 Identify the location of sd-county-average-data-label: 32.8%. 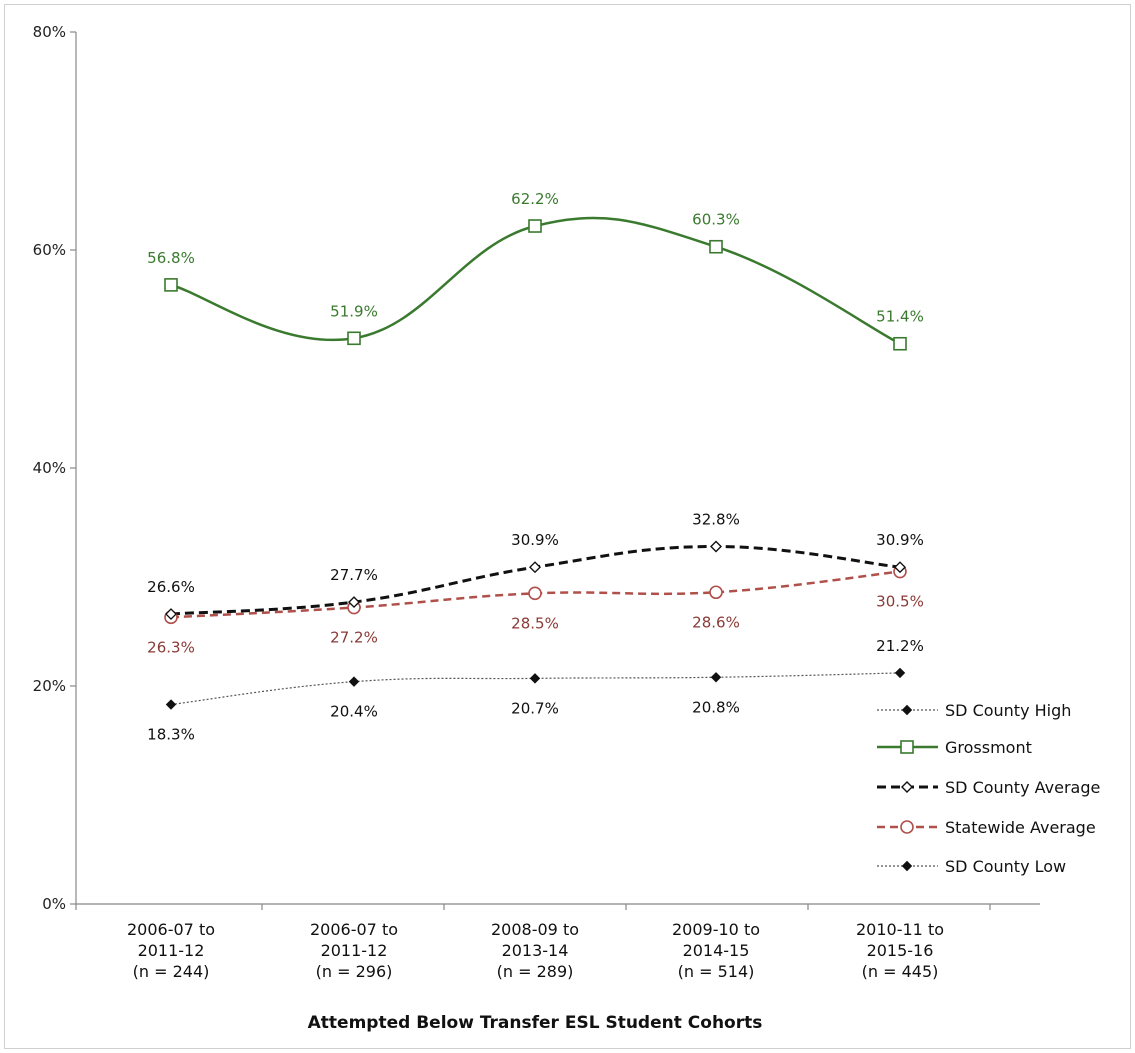
(716, 519).